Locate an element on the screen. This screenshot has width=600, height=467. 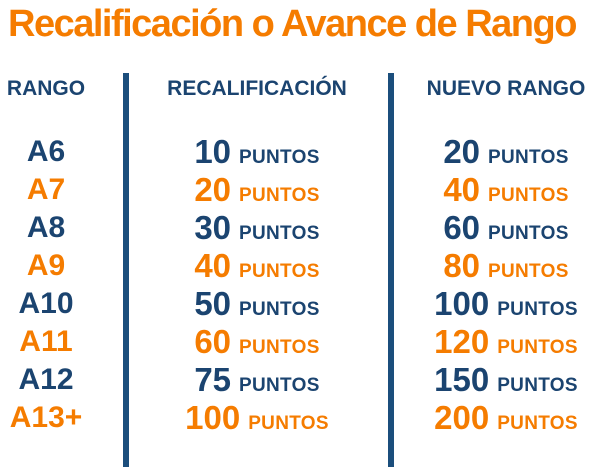
recalificacion-points-value: 100 is located at coordinates (213, 417).